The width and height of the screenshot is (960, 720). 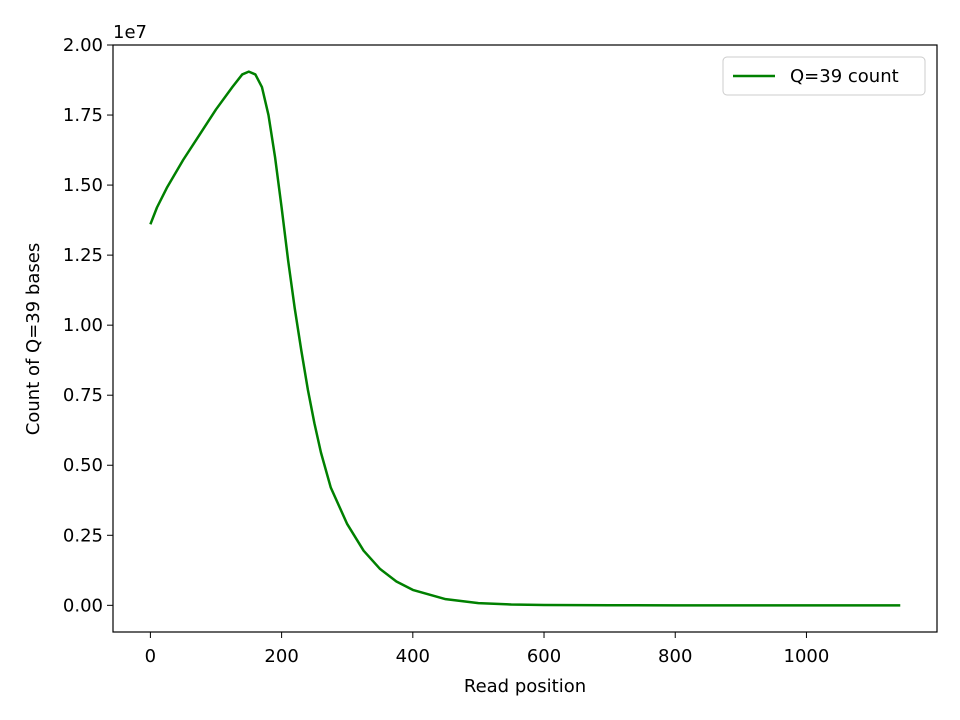 What do you see at coordinates (83, 395) in the screenshot?
I see `y-tick-label: 0.75` at bounding box center [83, 395].